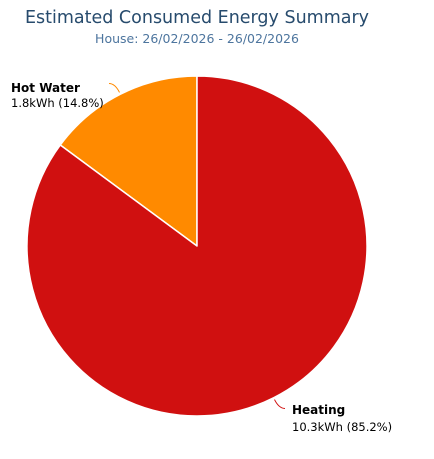 This screenshot has width=434, height=459. What do you see at coordinates (318, 410) in the screenshot?
I see `slice-label-heating: Heating` at bounding box center [318, 410].